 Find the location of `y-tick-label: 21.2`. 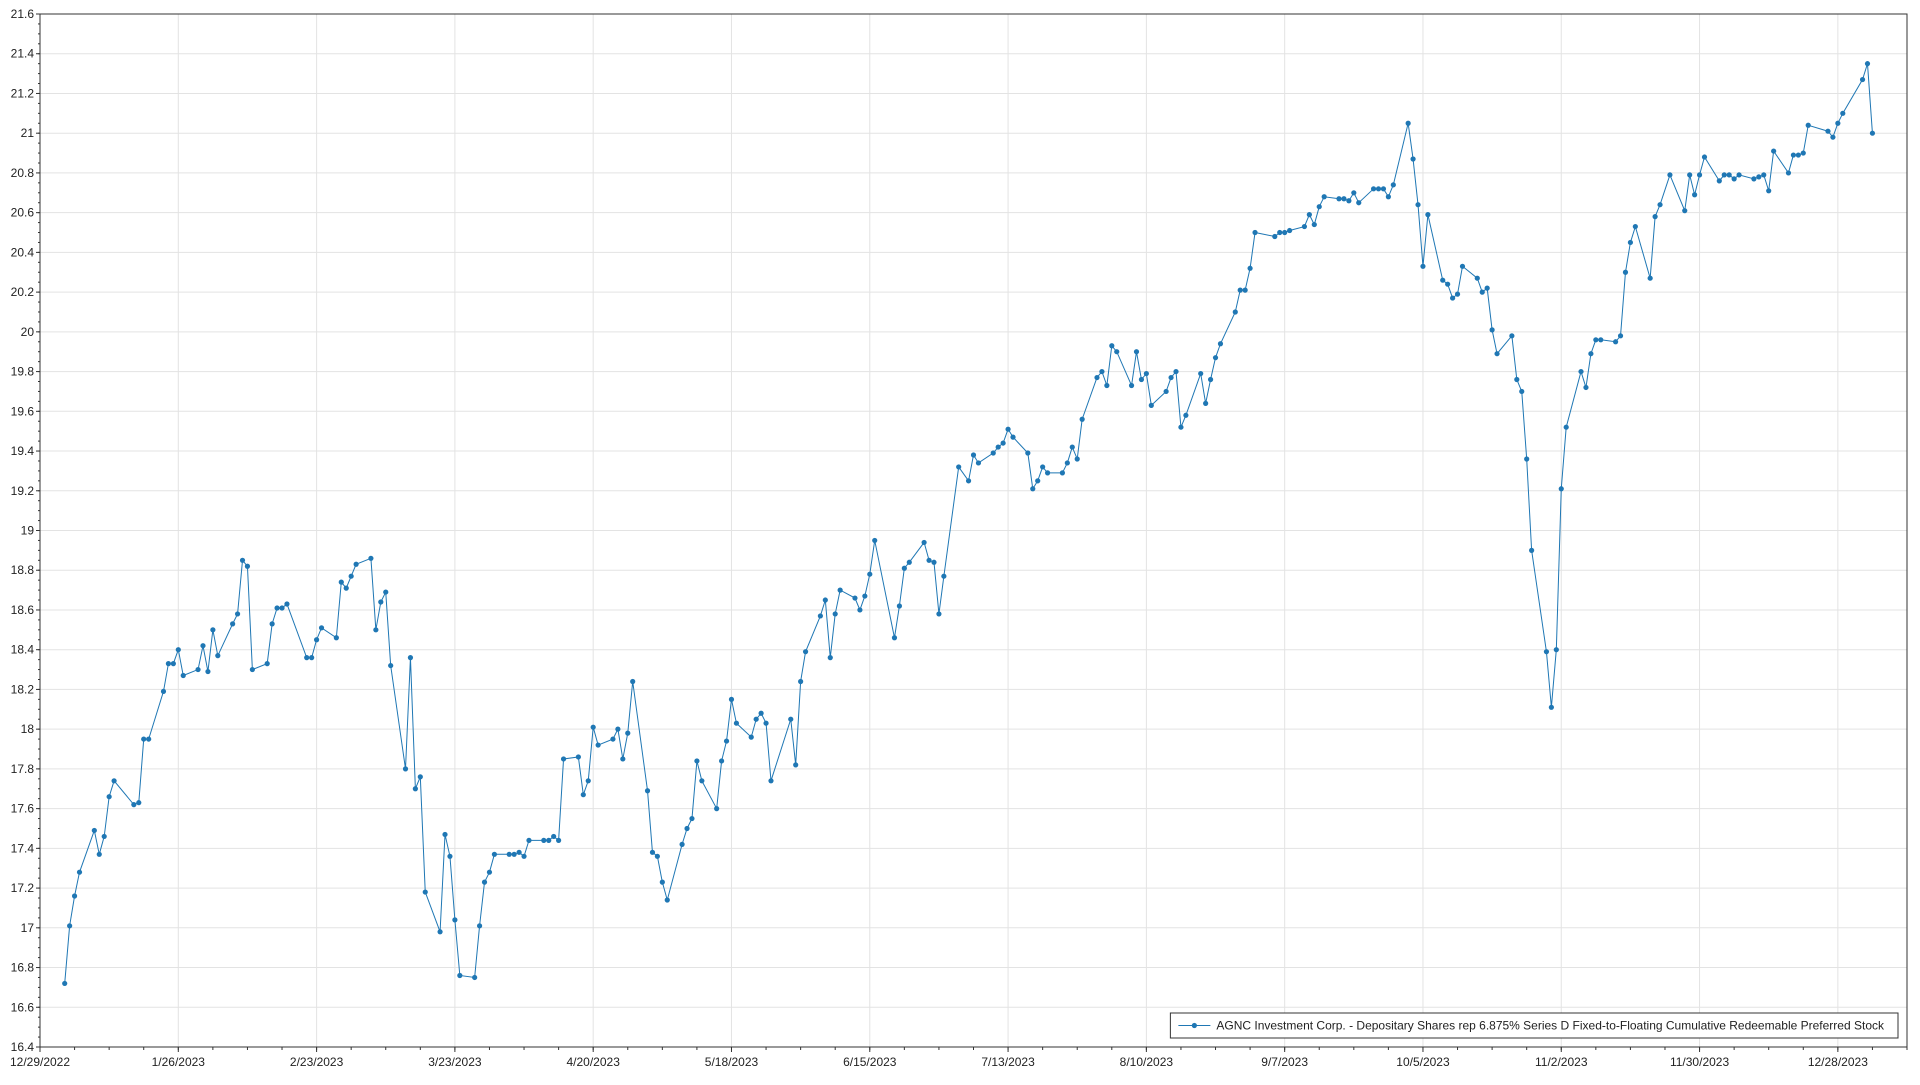

y-tick-label: 21.2 is located at coordinates (23, 93).